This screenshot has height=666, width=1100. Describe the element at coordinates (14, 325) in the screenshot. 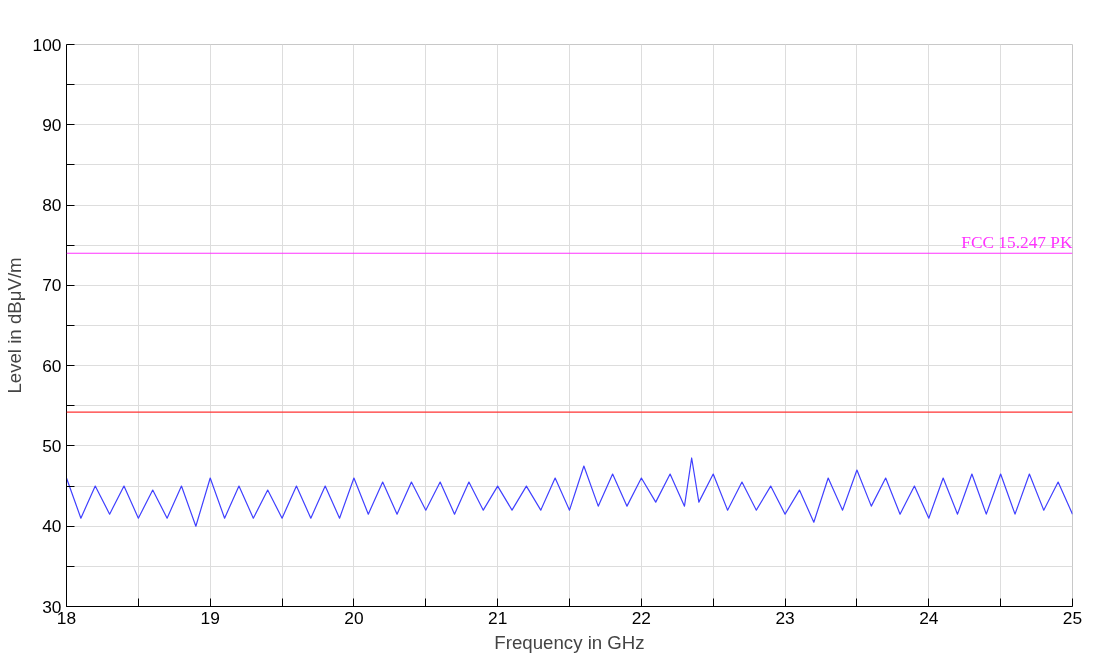

I see `y-axis-title: Level in dBμV/m` at that location.